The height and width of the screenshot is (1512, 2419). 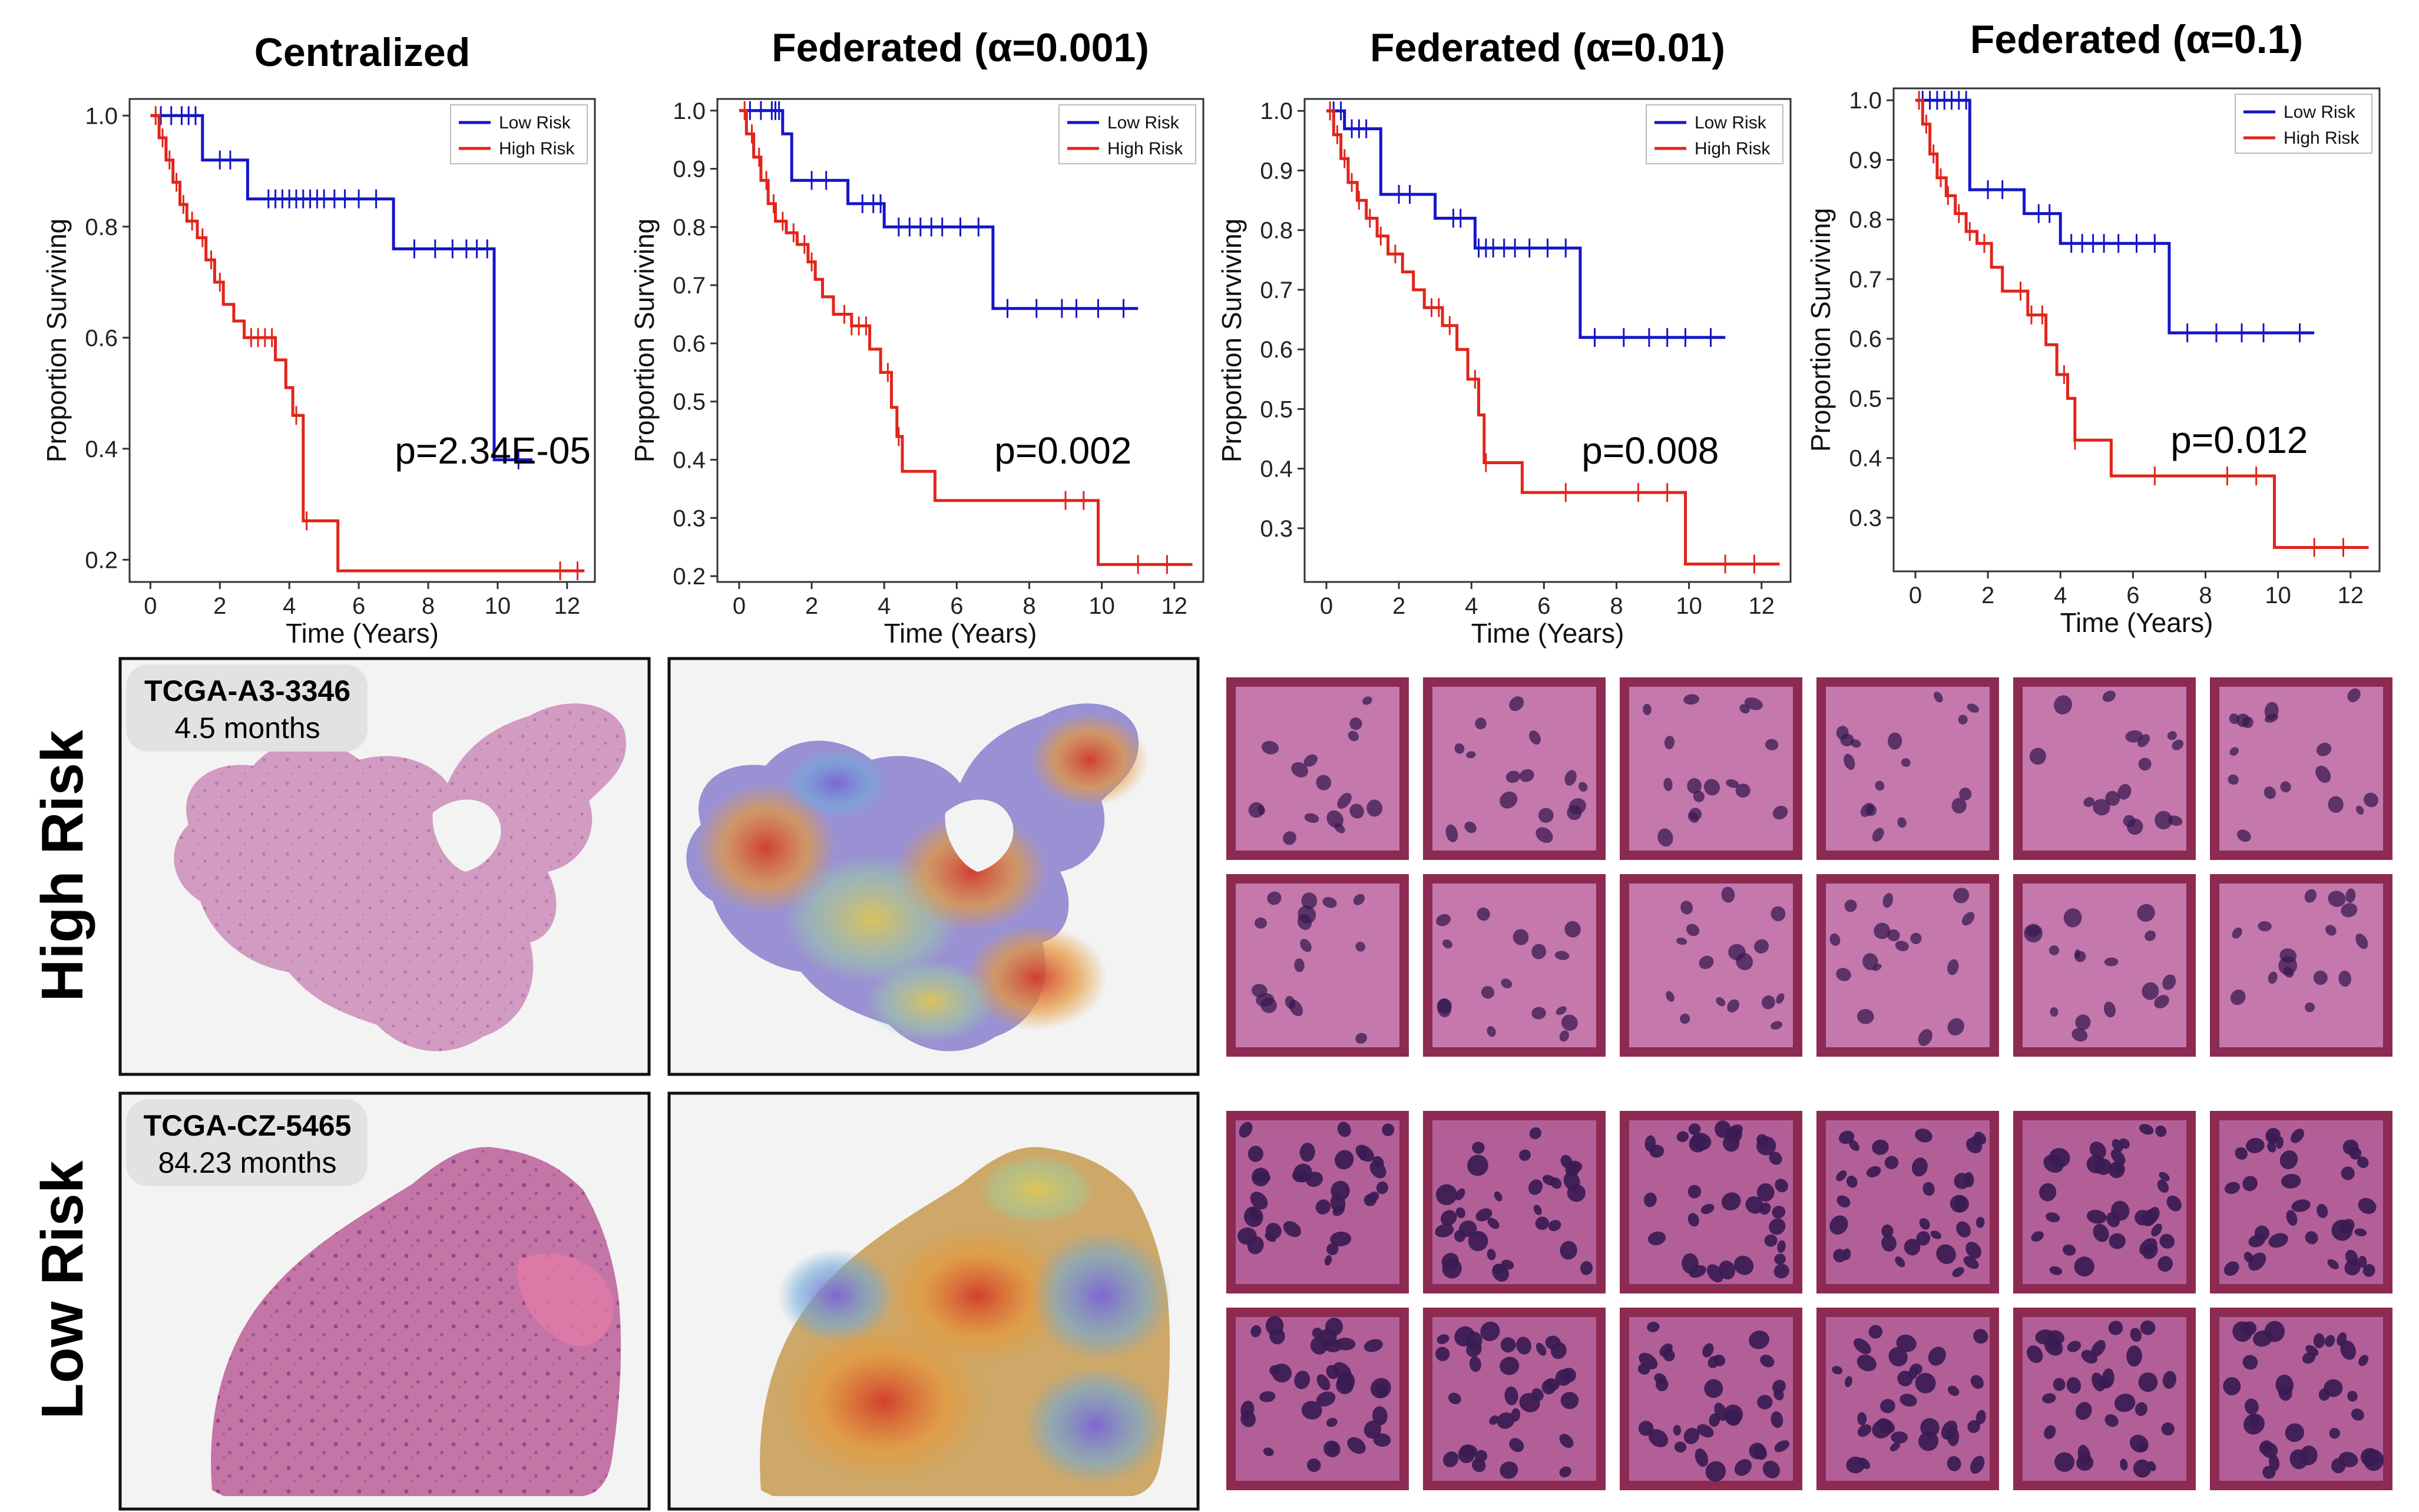 I want to click on km-x-axis-label: Time (Years), so click(x=2137, y=622).